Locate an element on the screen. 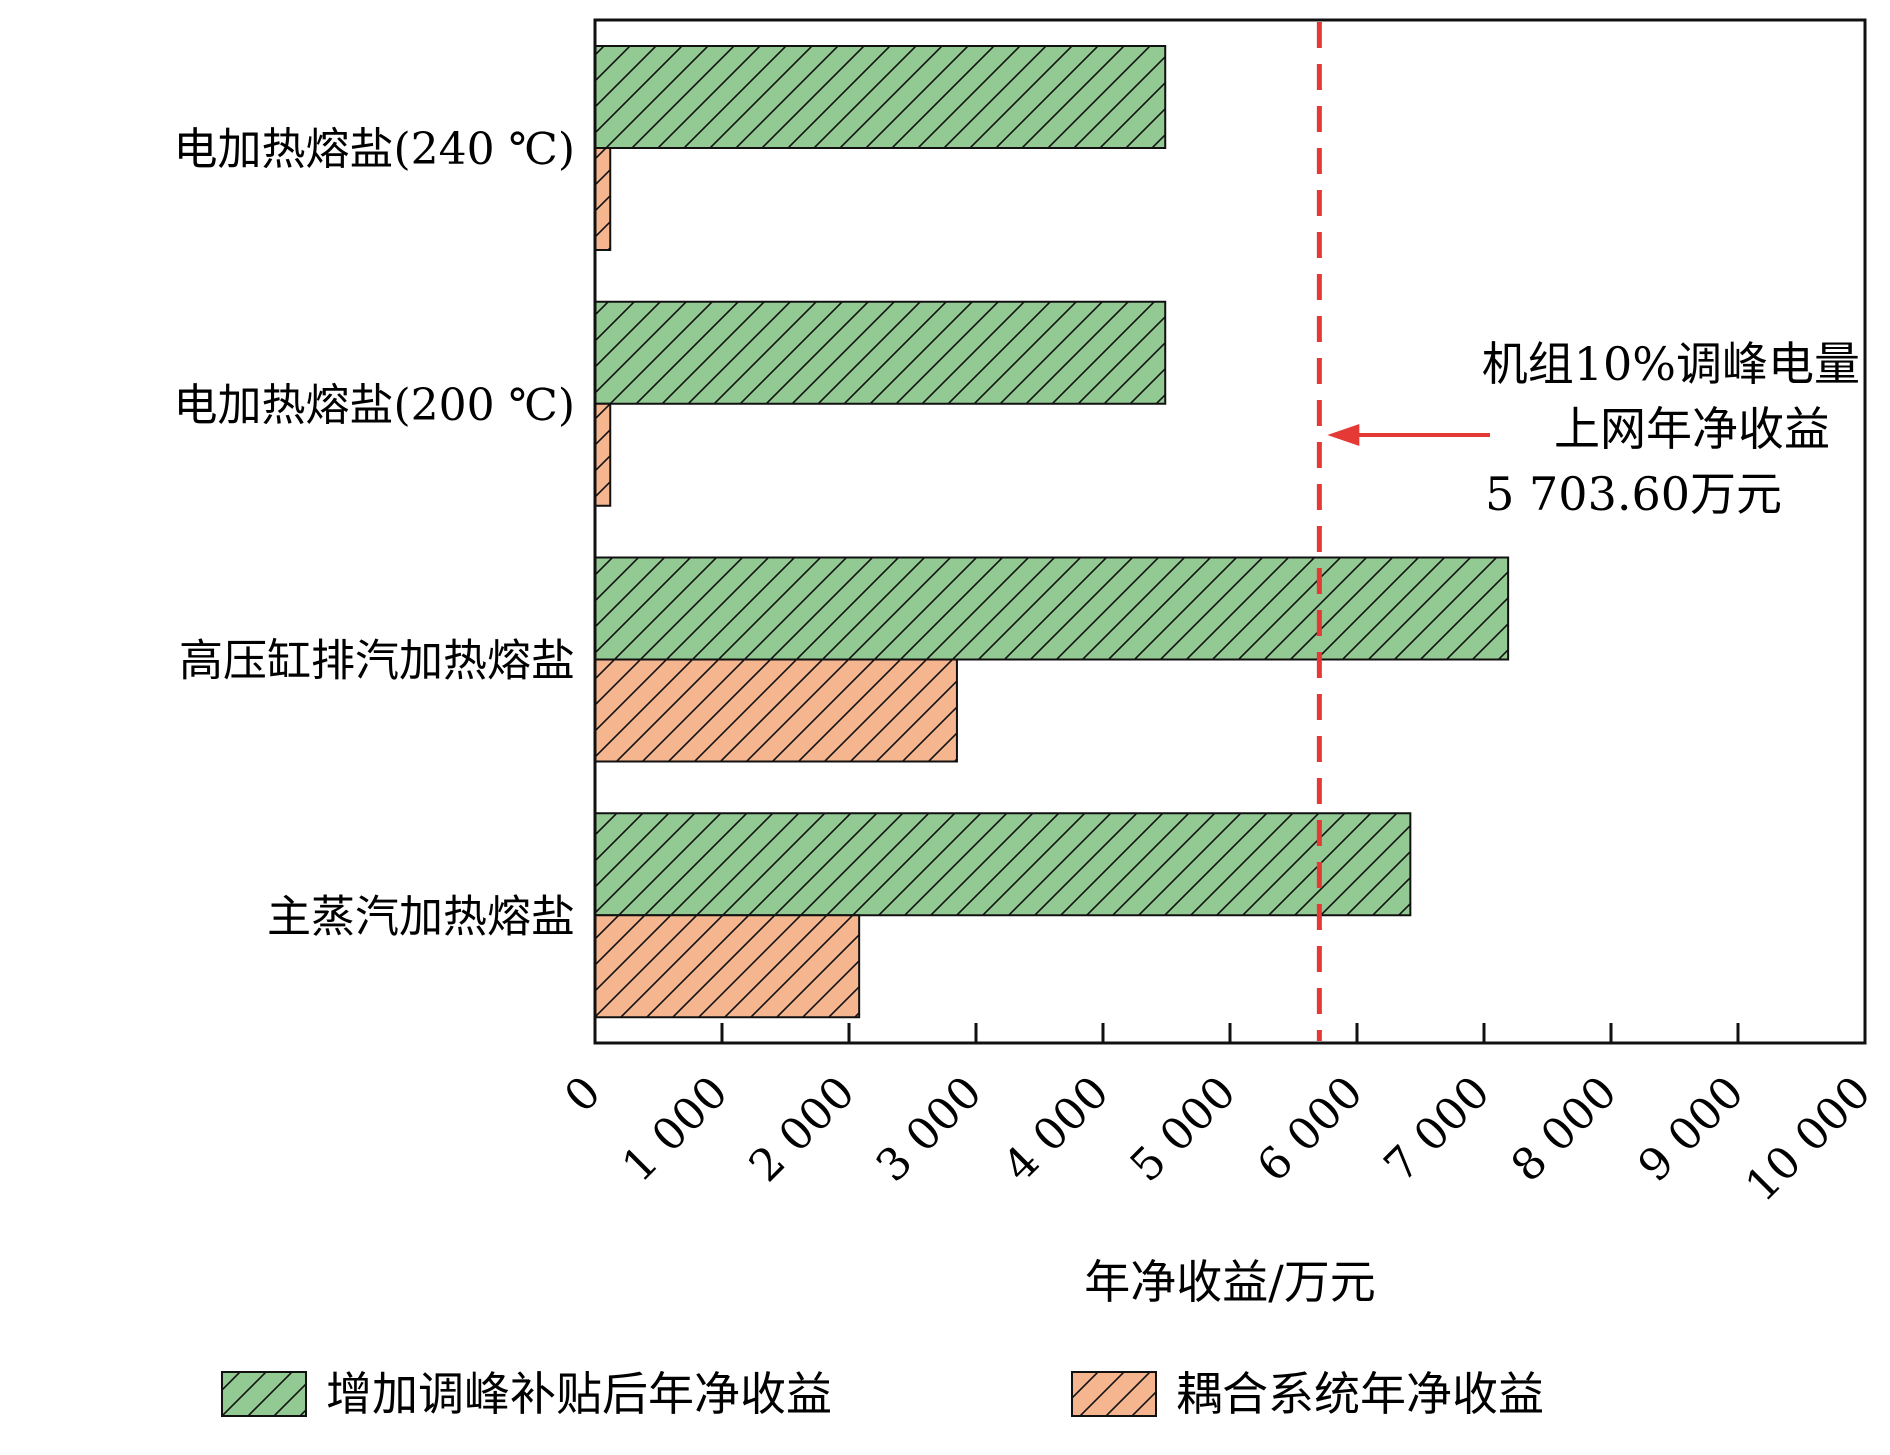 The image size is (1890, 1455). category-label-3: 高压缸排汽加热熔盐 is located at coordinates (377, 661).